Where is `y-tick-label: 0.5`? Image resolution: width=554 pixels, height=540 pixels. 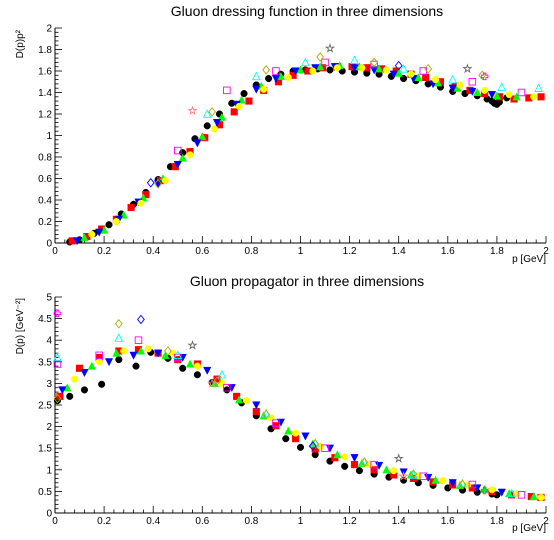
y-tick-label: 0.5 is located at coordinates (45, 492).